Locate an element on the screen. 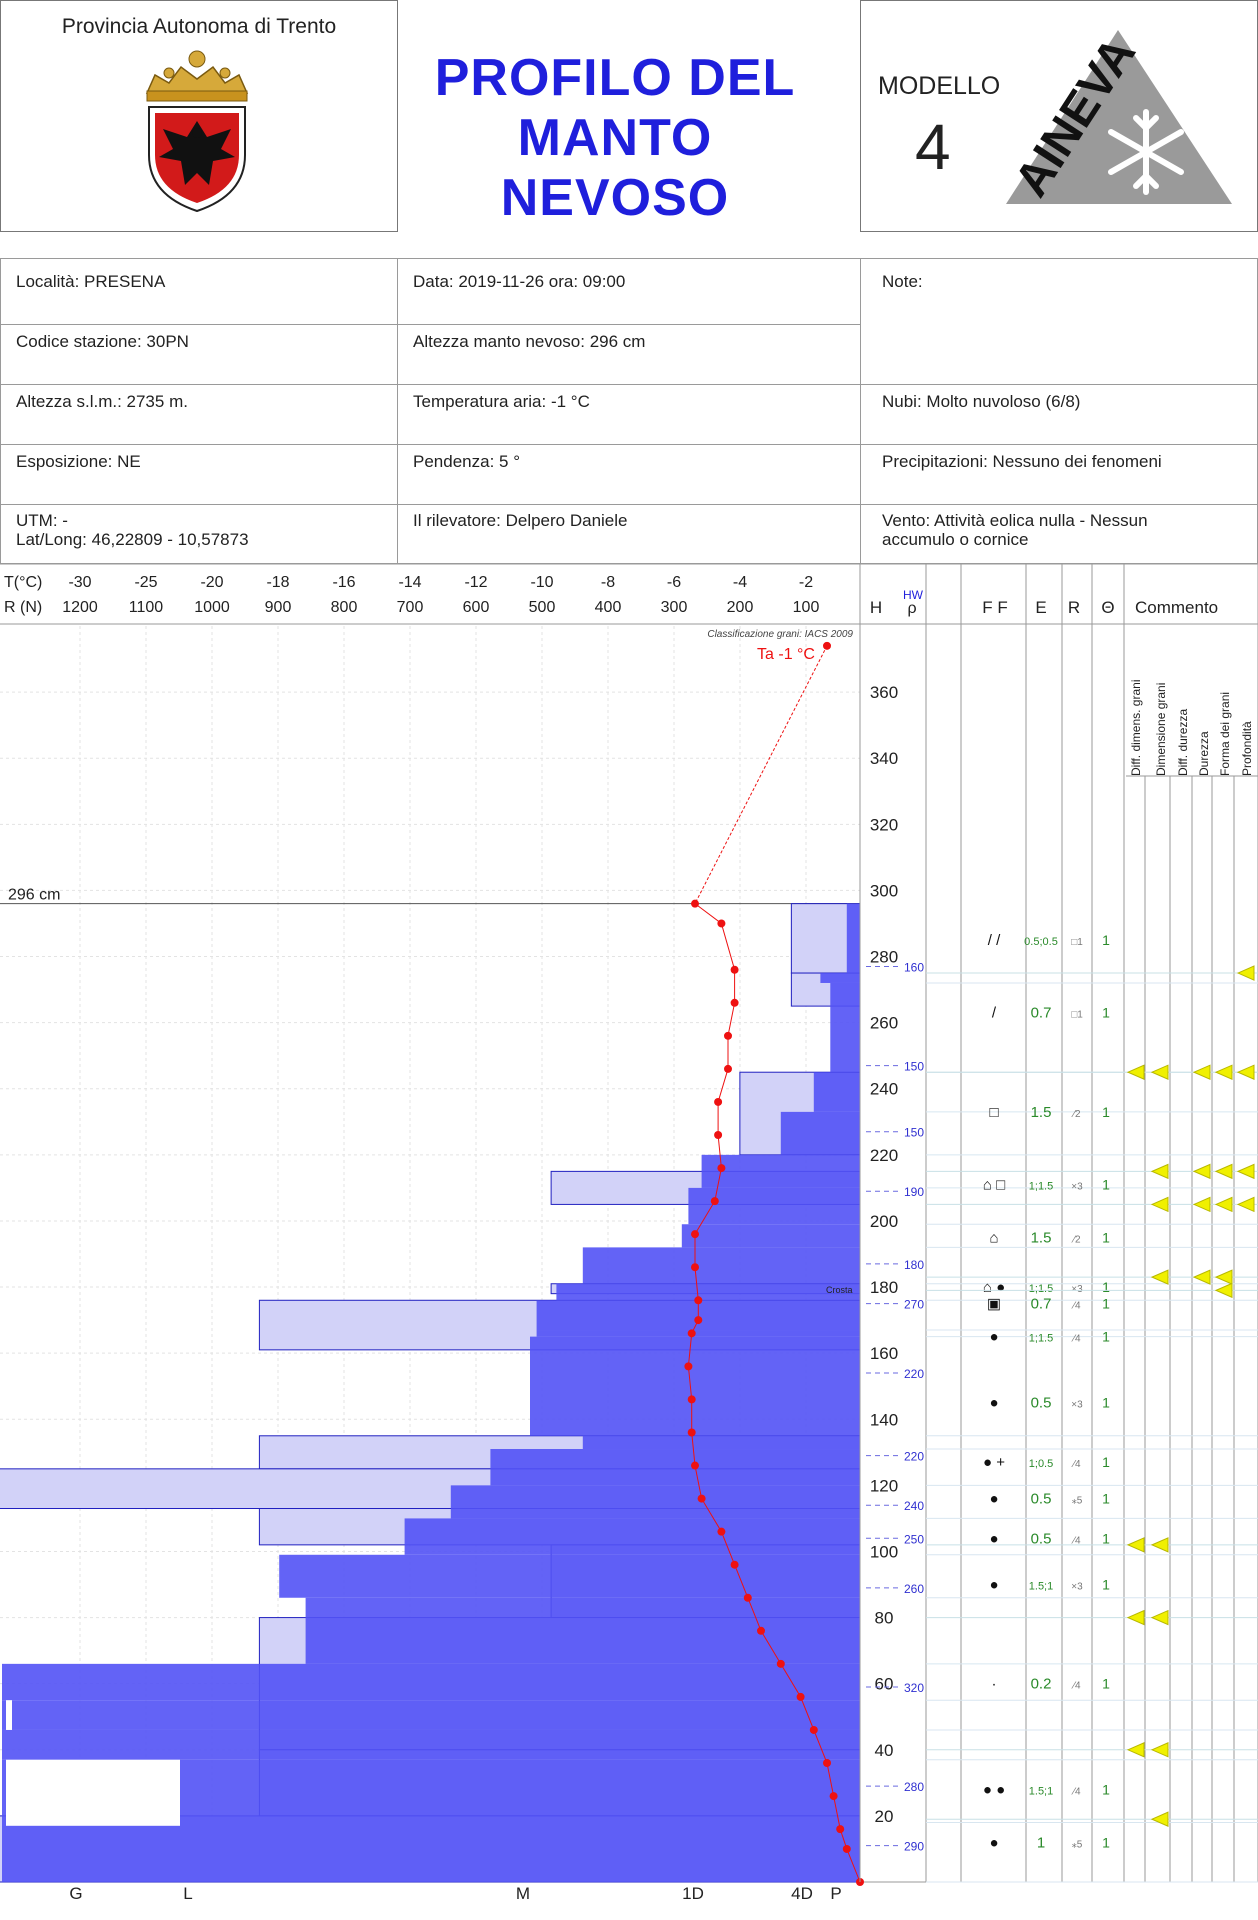 Image resolution: width=1258 pixels, height=1920 pixels. ram-tick-label: 1200 is located at coordinates (80, 607).